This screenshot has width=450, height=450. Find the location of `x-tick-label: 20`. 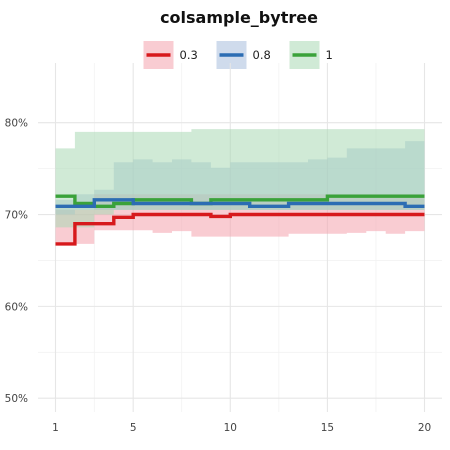

x-tick-label: 20 is located at coordinates (424, 428).